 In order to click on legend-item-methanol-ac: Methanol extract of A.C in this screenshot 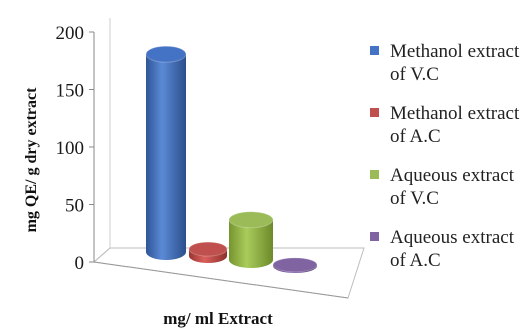, I will do `click(448, 133)`.